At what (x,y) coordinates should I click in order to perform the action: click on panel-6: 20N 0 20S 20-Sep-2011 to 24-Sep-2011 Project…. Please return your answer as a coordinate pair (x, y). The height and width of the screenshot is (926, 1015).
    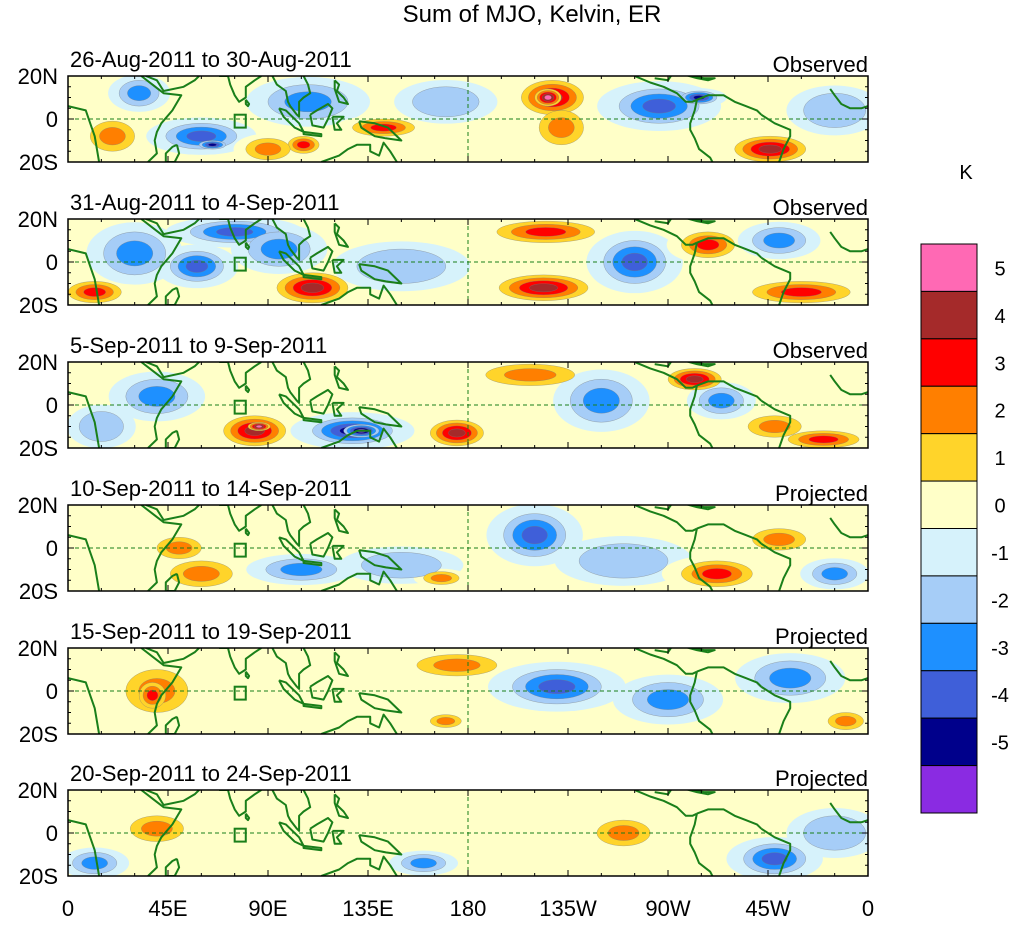
    Looking at the image, I should click on (443, 825).